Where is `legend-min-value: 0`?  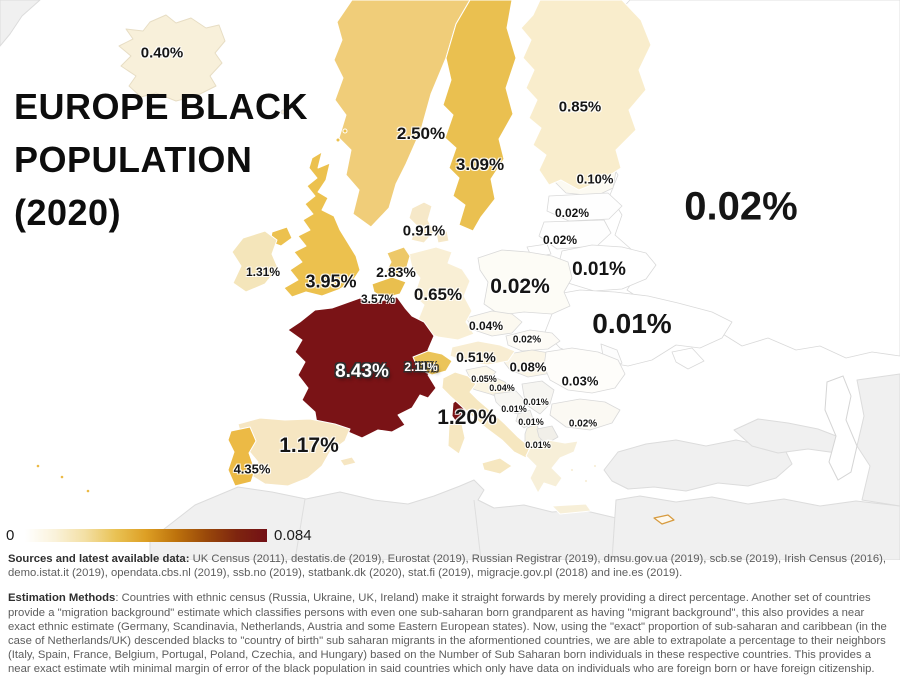 legend-min-value: 0 is located at coordinates (10, 535).